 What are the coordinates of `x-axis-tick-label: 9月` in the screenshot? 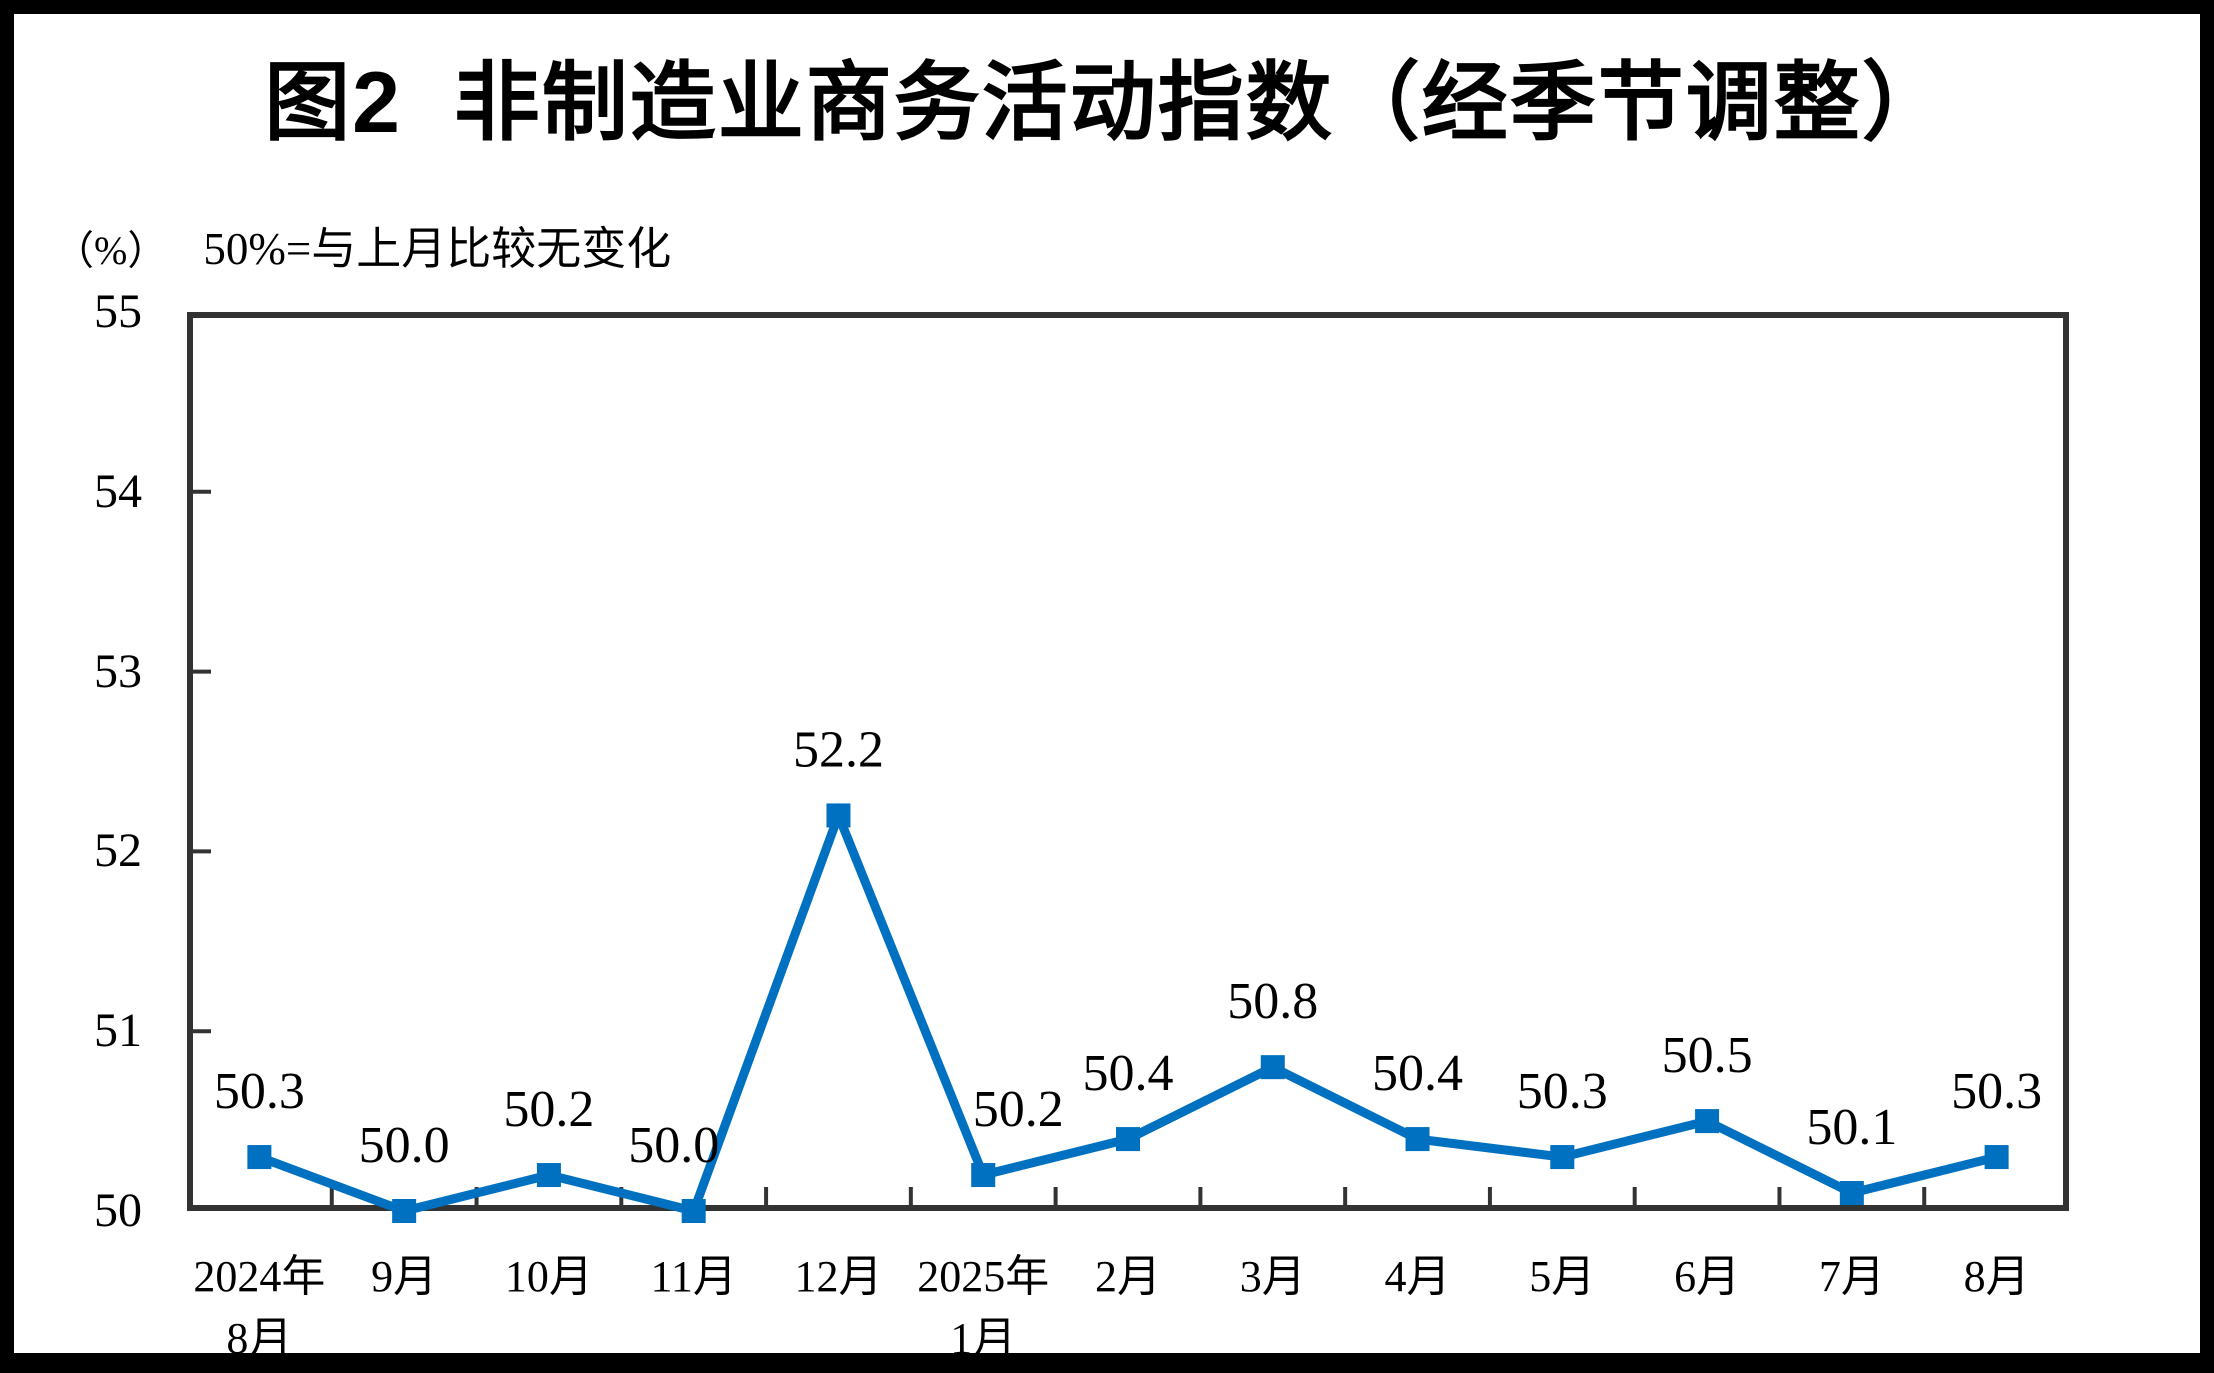 It's located at (404, 1277).